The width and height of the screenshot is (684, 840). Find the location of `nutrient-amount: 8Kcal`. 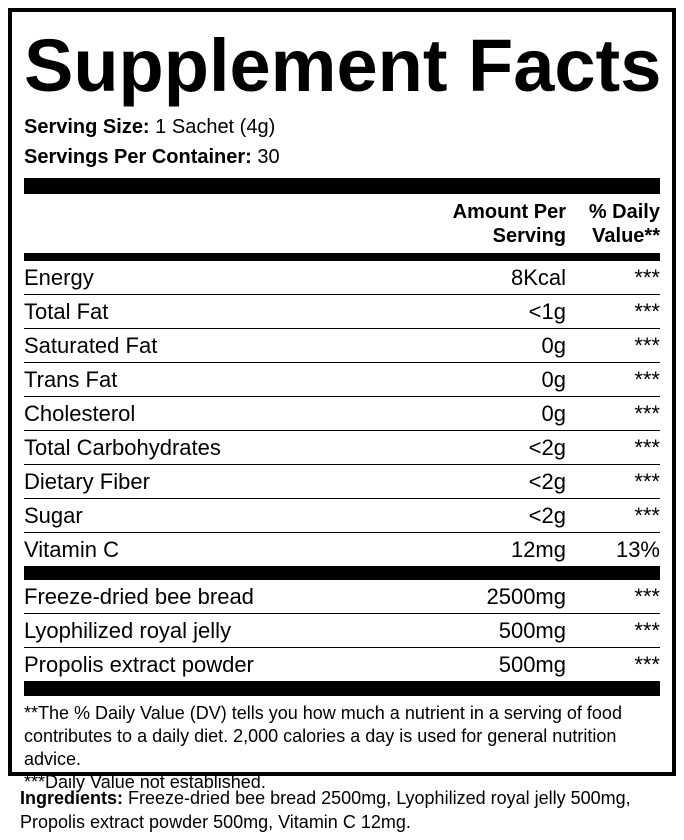

nutrient-amount: 8Kcal is located at coordinates (538, 277).